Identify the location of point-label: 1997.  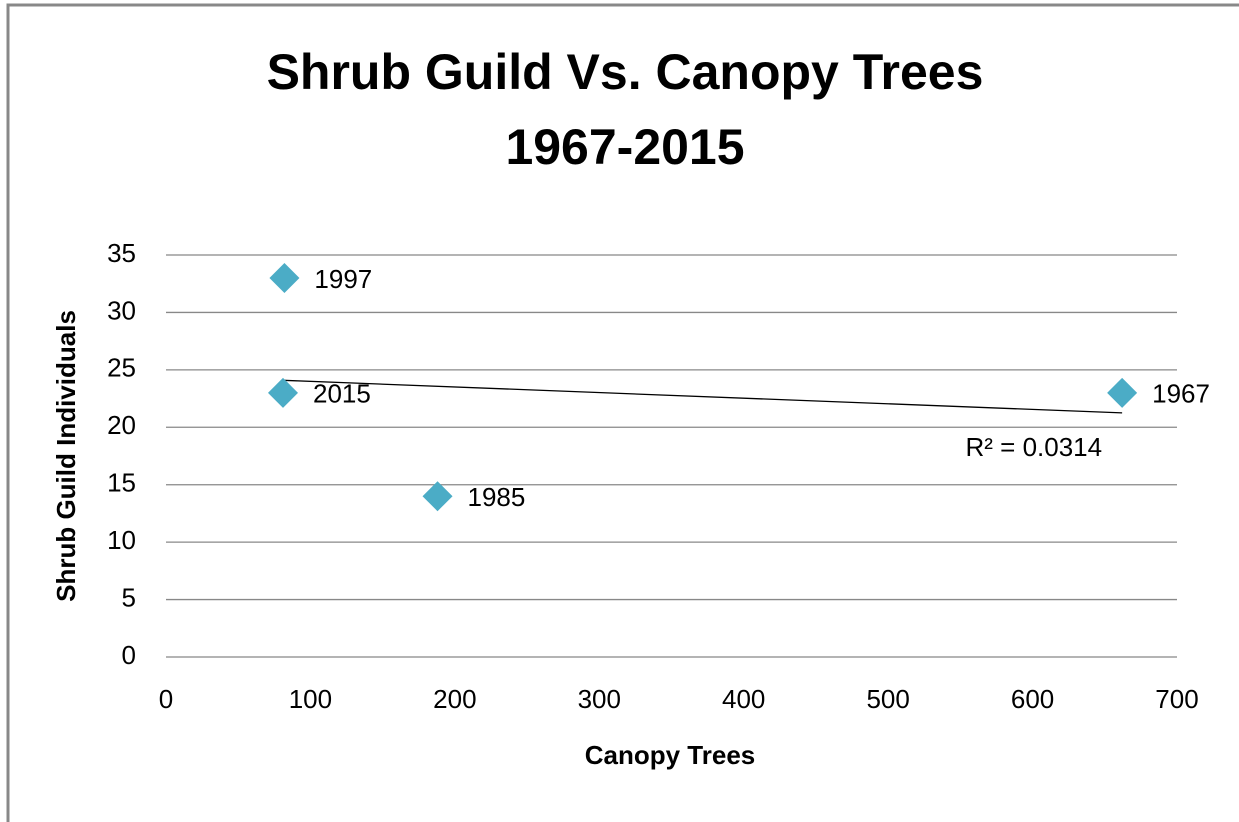
(343, 279).